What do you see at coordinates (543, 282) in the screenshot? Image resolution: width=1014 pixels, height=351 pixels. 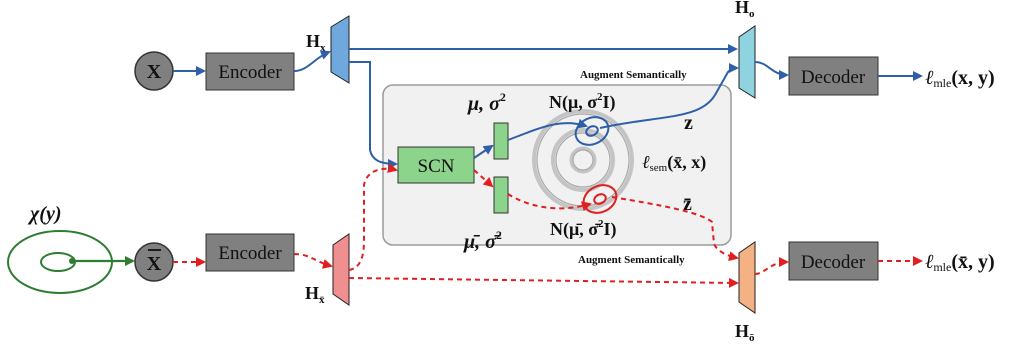 I see `arrow-hx-bar-to-ho-bar` at bounding box center [543, 282].